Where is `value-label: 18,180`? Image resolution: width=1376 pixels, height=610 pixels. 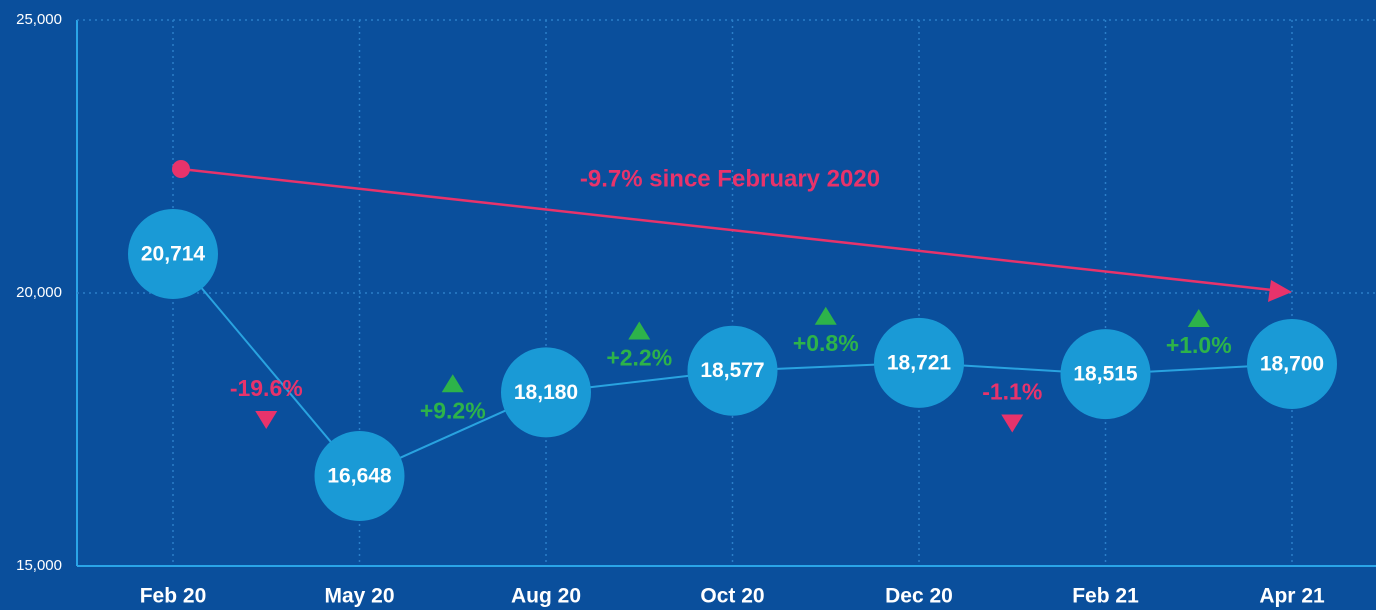
value-label: 18,180 is located at coordinates (546, 392).